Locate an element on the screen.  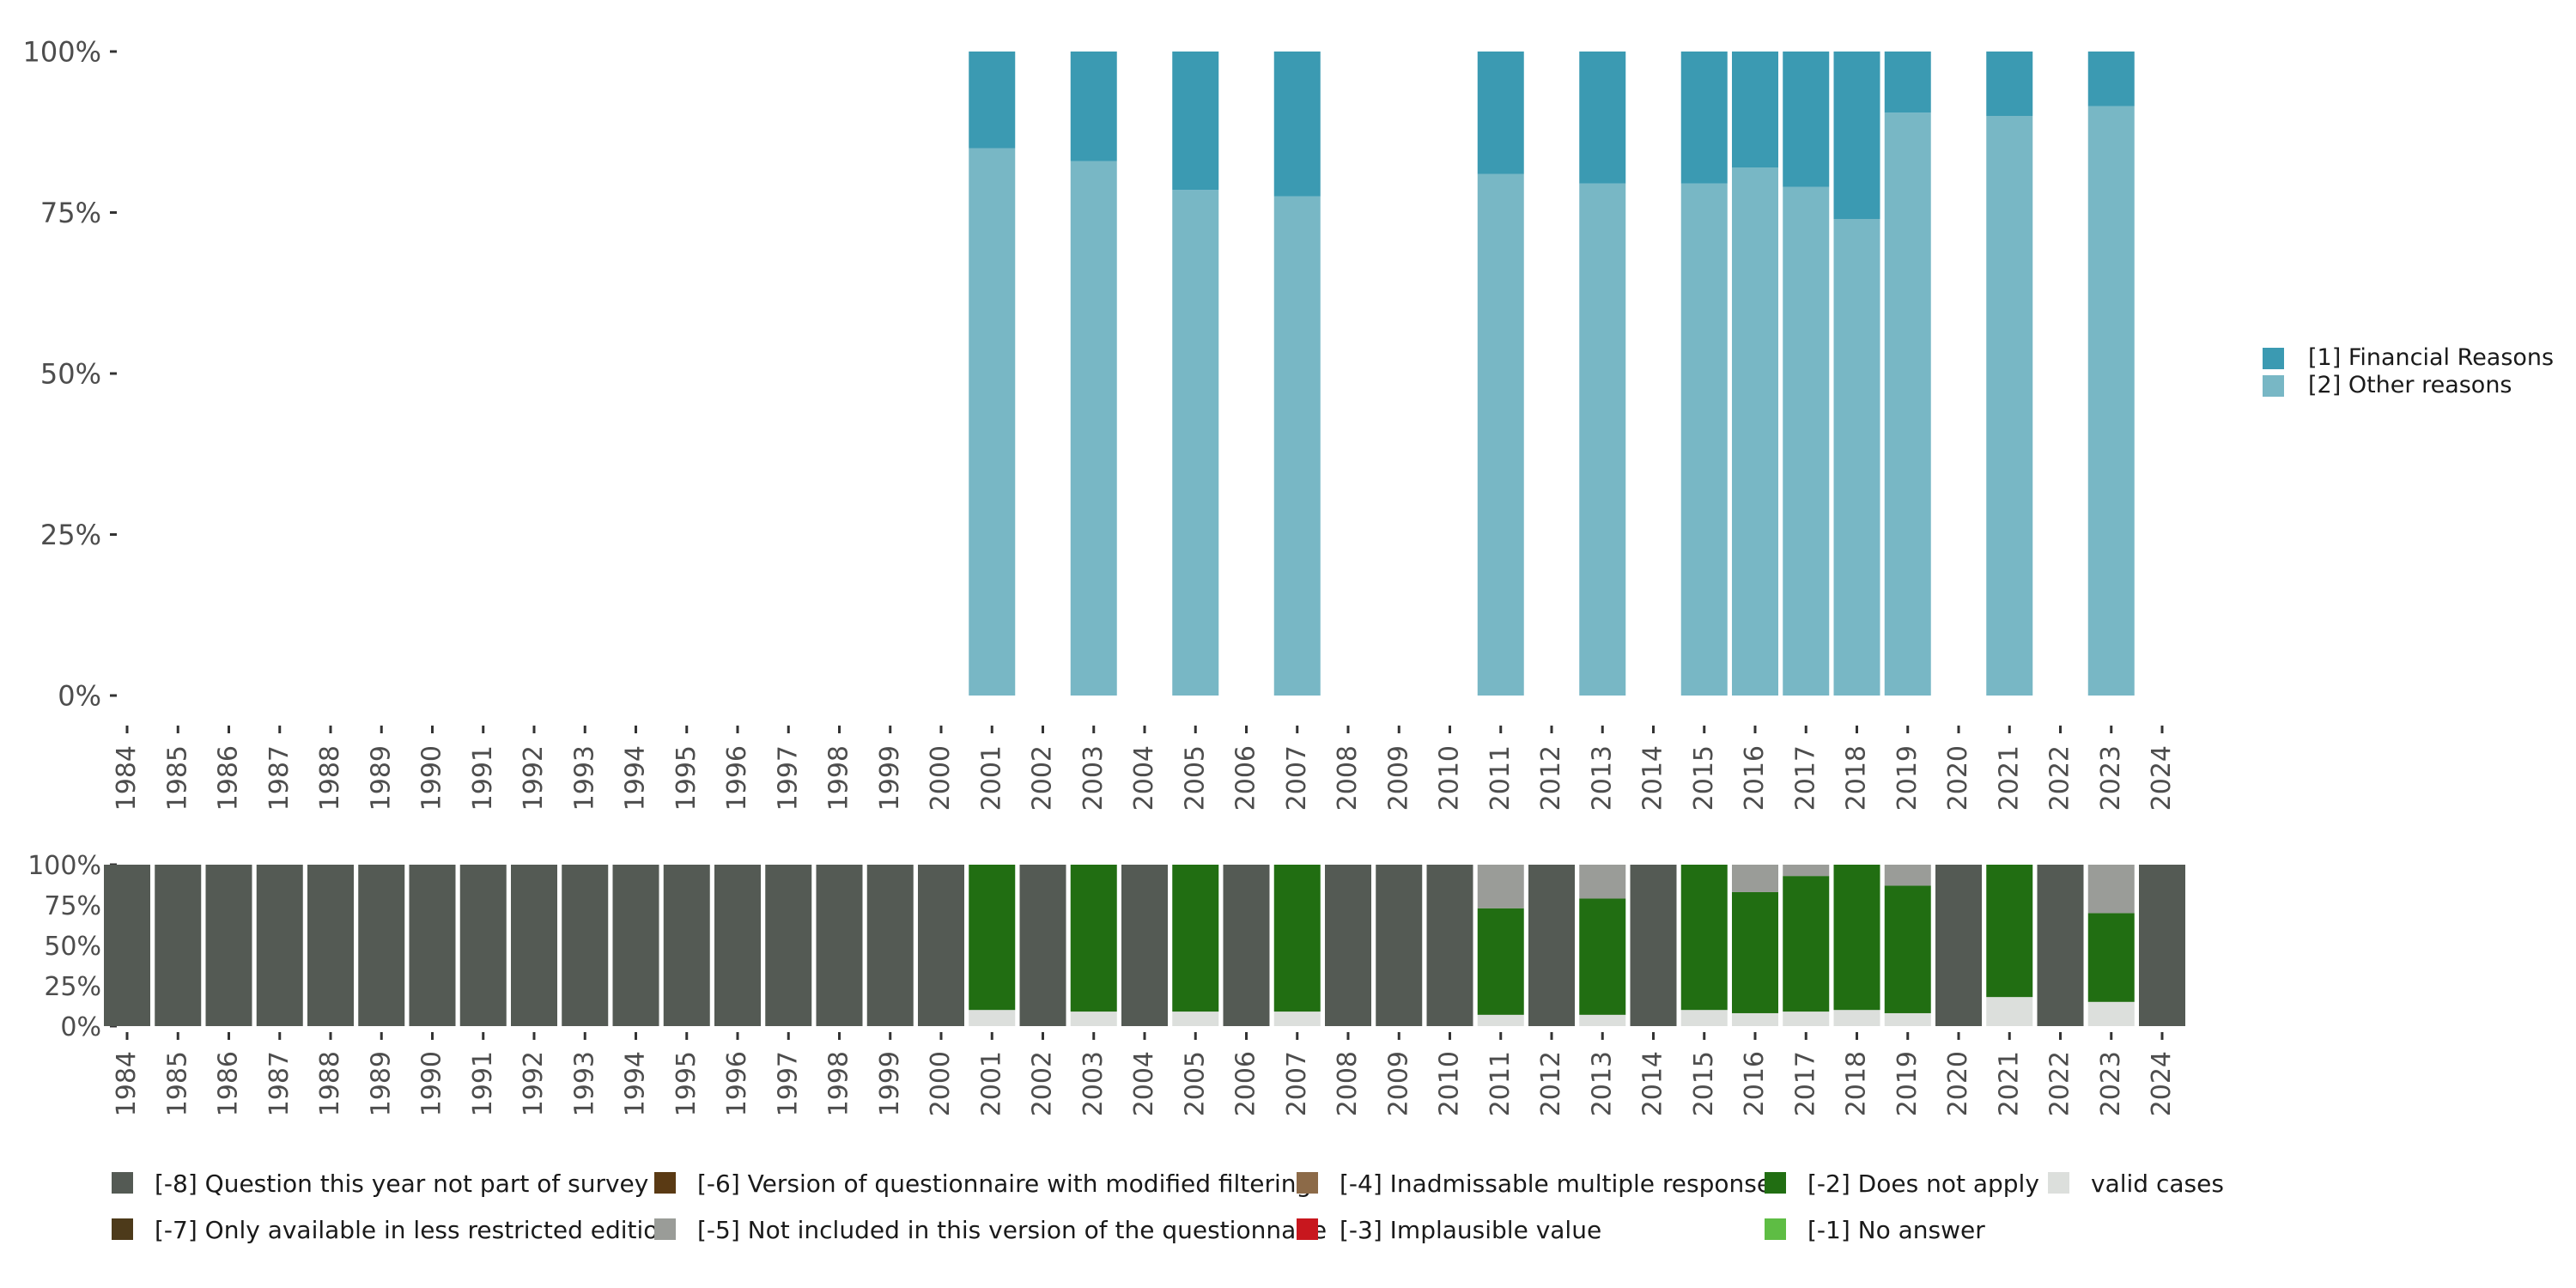
bar-5-not-included-in-this-version-of-the-questionnaire-2023 is located at coordinates (2111, 889).